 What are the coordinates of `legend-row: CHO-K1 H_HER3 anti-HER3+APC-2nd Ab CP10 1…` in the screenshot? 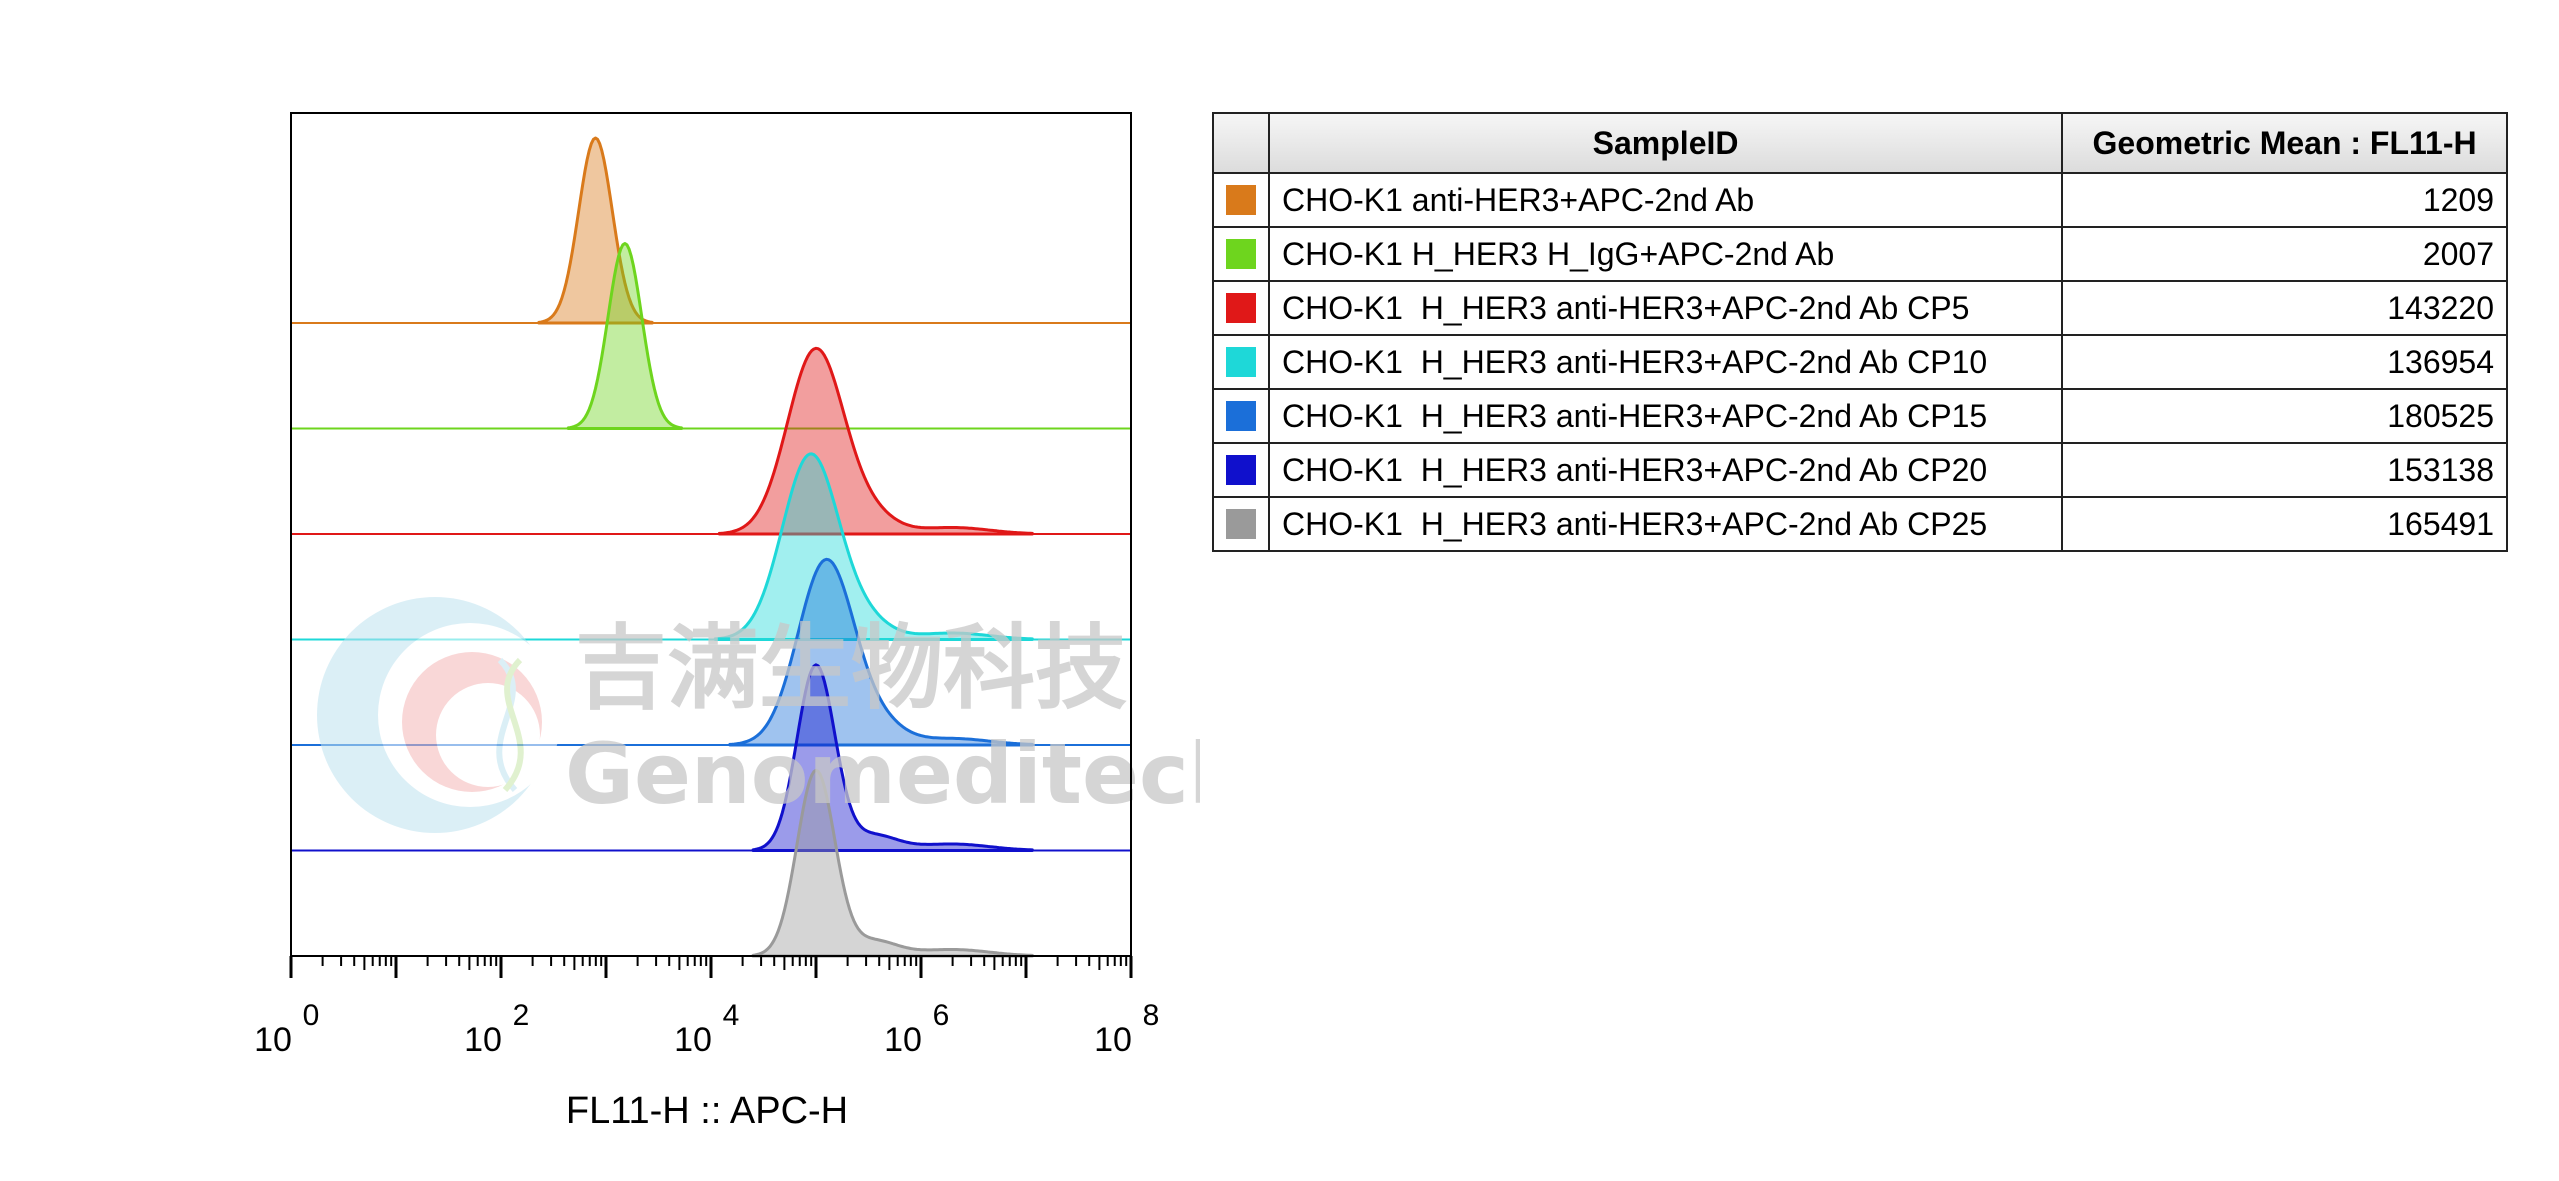 It's located at (1860, 362).